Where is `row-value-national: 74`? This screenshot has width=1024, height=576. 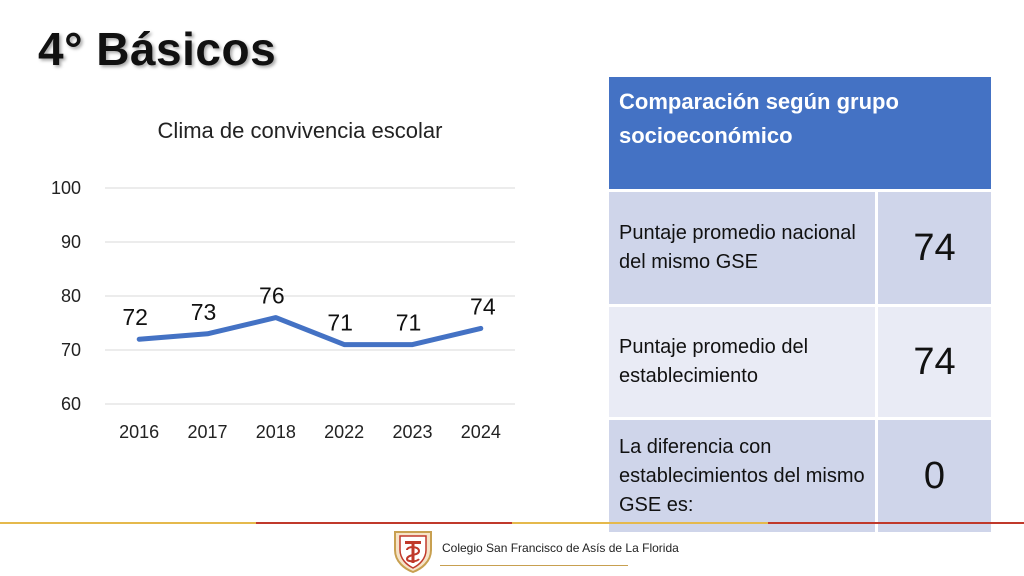 row-value-national: 74 is located at coordinates (933, 246).